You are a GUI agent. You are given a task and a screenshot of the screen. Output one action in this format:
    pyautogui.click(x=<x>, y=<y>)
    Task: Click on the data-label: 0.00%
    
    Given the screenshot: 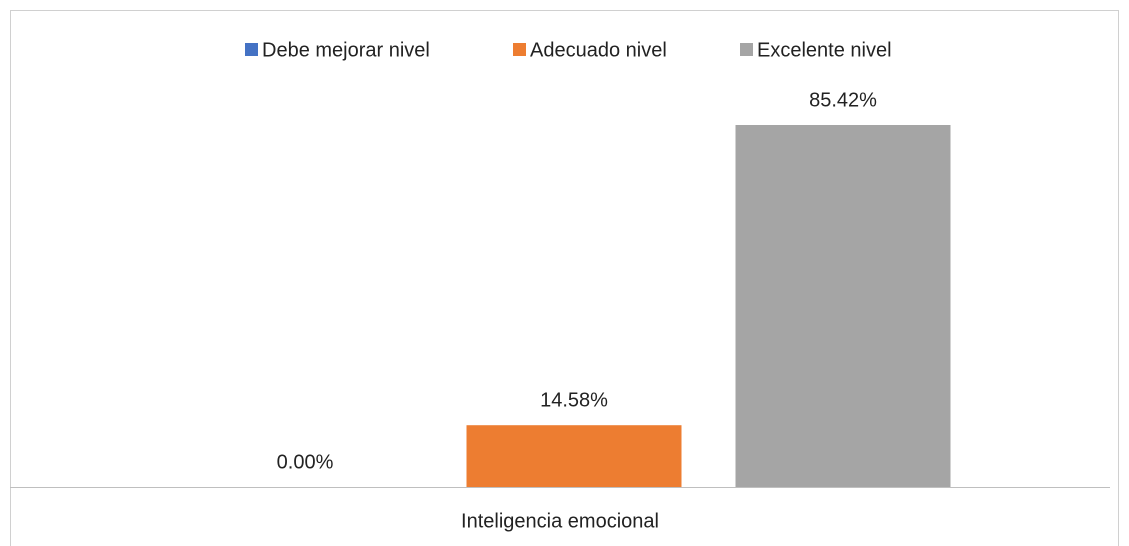 What is the action you would take?
    pyautogui.click(x=305, y=462)
    